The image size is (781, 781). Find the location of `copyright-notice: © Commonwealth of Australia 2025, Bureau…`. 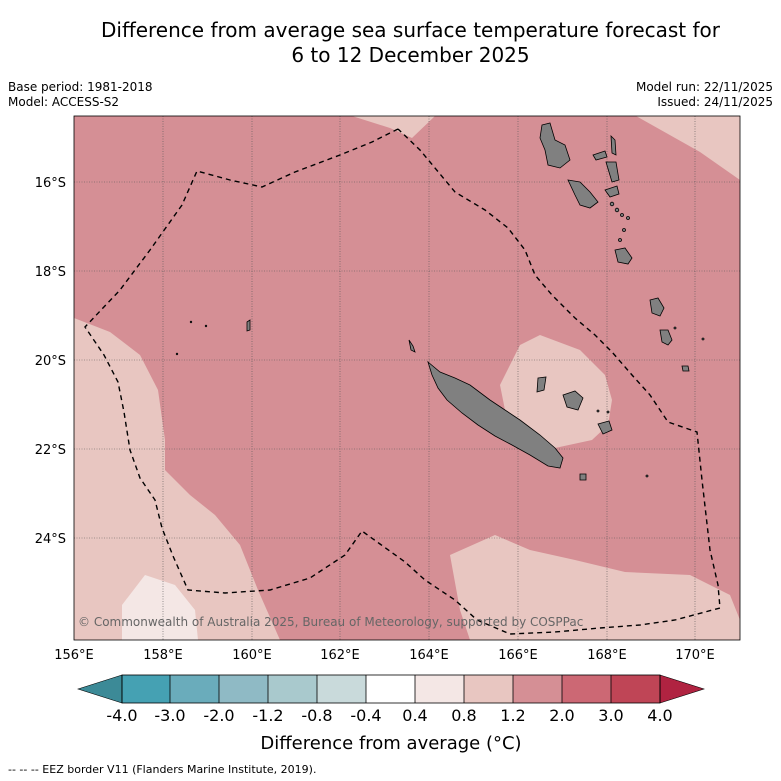

copyright-notice: © Commonwealth of Australia 2025, Bureau… is located at coordinates (330, 622).